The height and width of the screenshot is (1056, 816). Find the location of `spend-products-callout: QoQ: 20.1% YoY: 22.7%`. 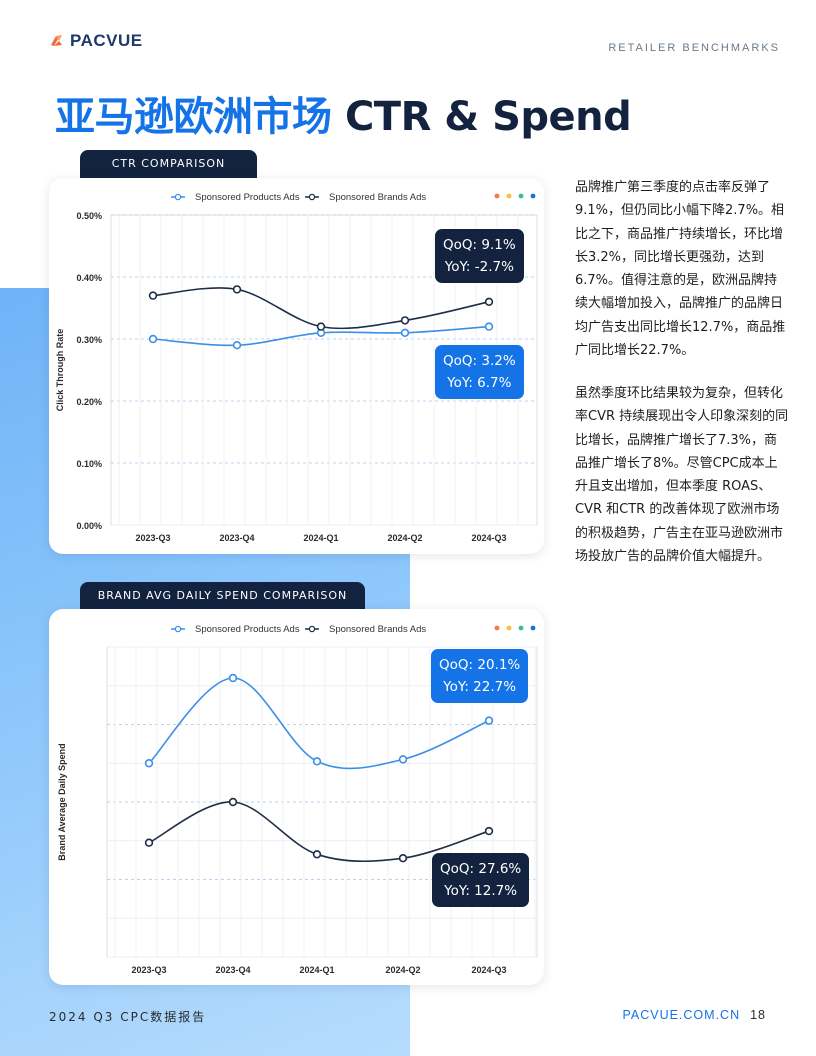

spend-products-callout: QoQ: 20.1% YoY: 22.7% is located at coordinates (480, 676).